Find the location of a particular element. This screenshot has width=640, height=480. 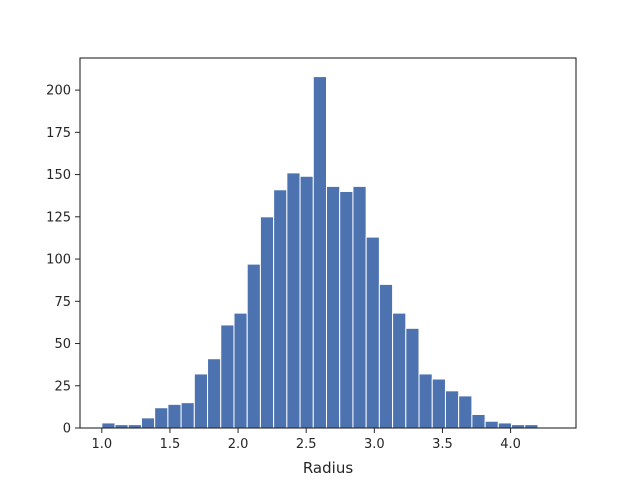

x-tick-label: 3.5 is located at coordinates (442, 444).